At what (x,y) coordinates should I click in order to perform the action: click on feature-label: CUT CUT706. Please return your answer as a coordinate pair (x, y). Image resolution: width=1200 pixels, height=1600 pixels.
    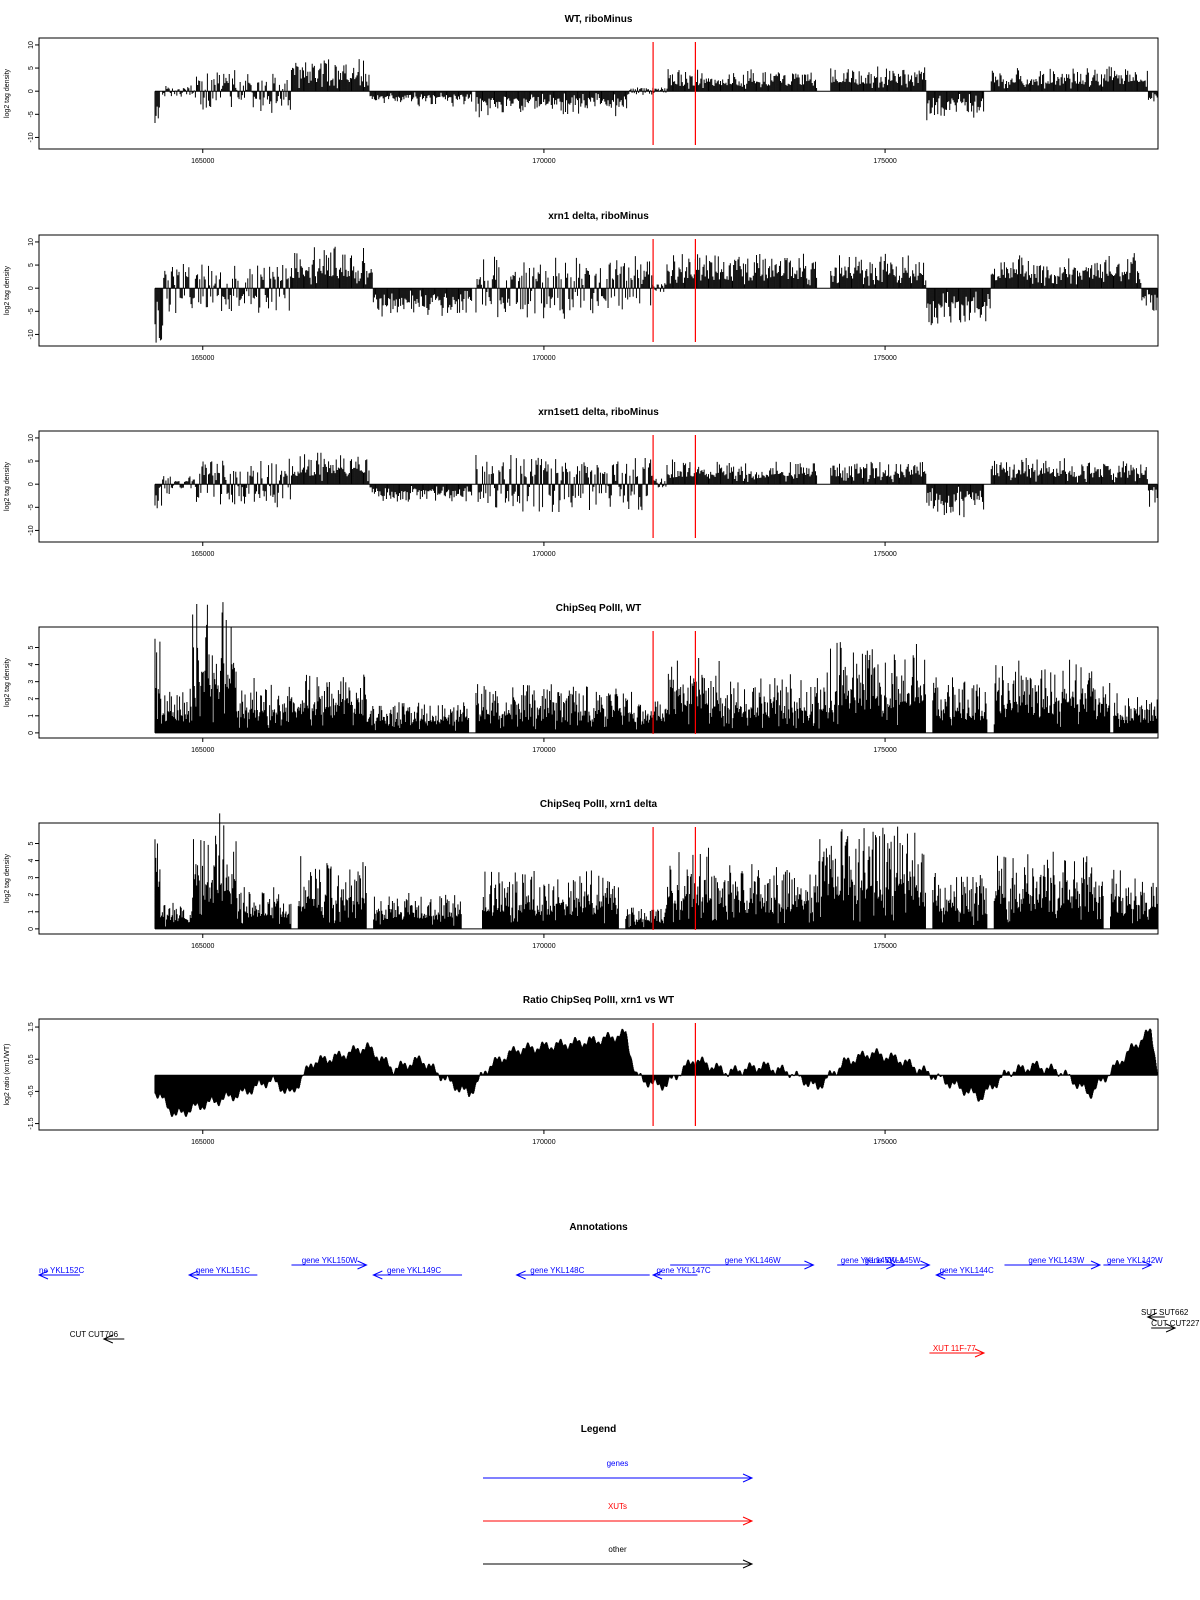
    Looking at the image, I should click on (94, 1334).